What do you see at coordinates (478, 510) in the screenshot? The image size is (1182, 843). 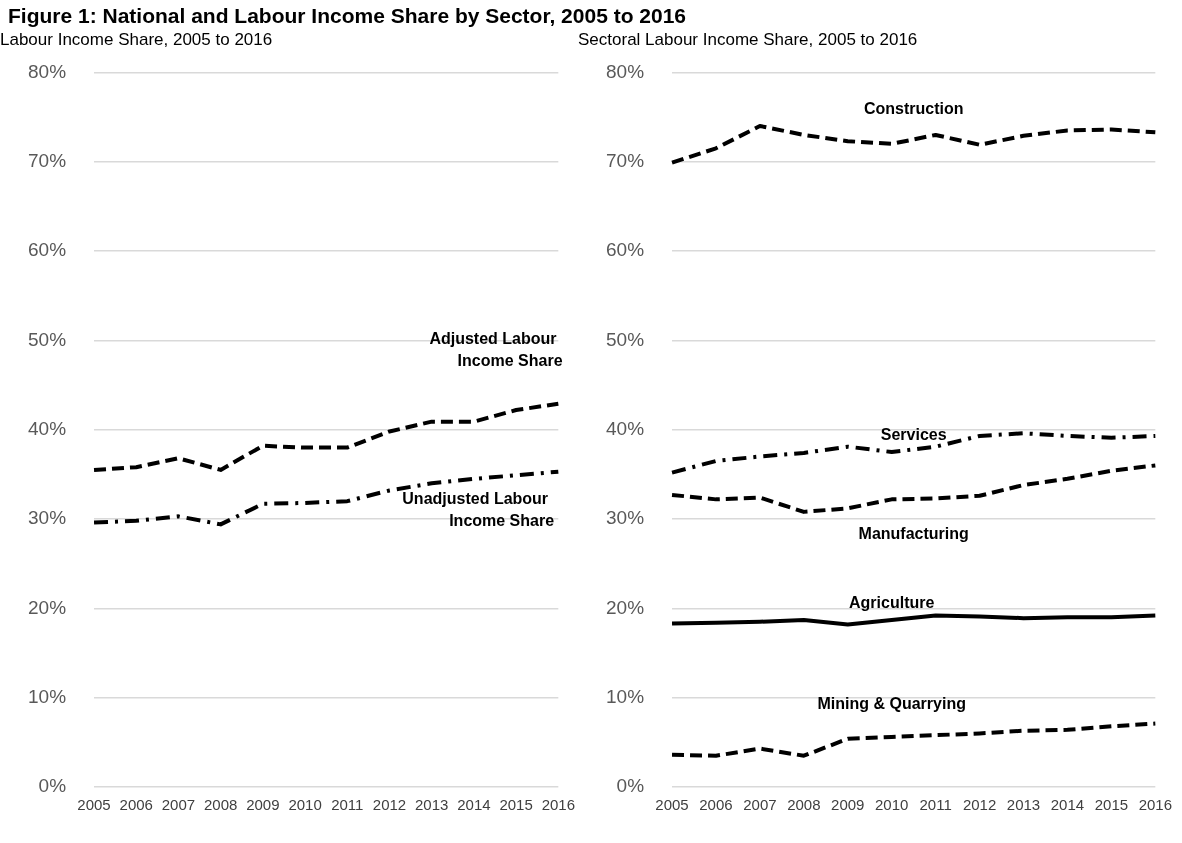 I see `series-label: Unadjusted Labour Income Share` at bounding box center [478, 510].